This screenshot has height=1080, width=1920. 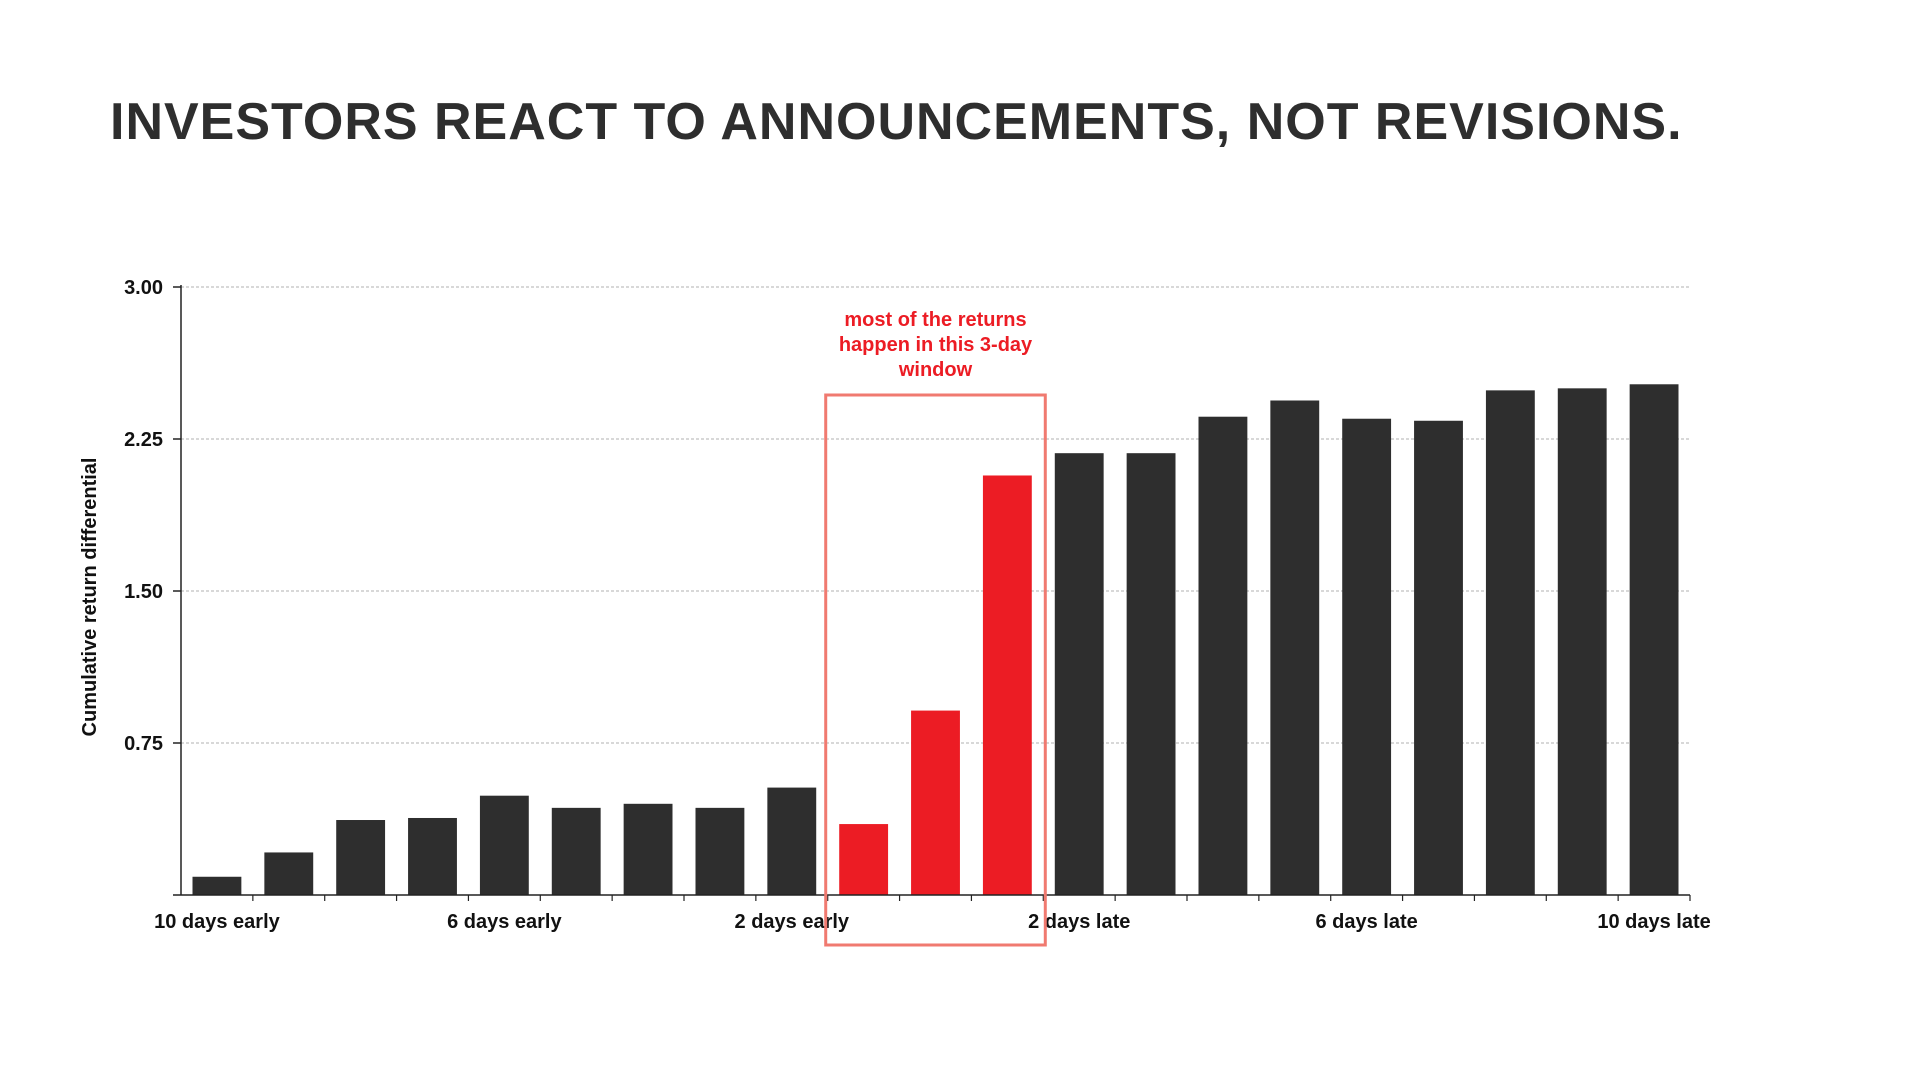 I want to click on annotation-line: most of the returns, so click(x=935, y=320).